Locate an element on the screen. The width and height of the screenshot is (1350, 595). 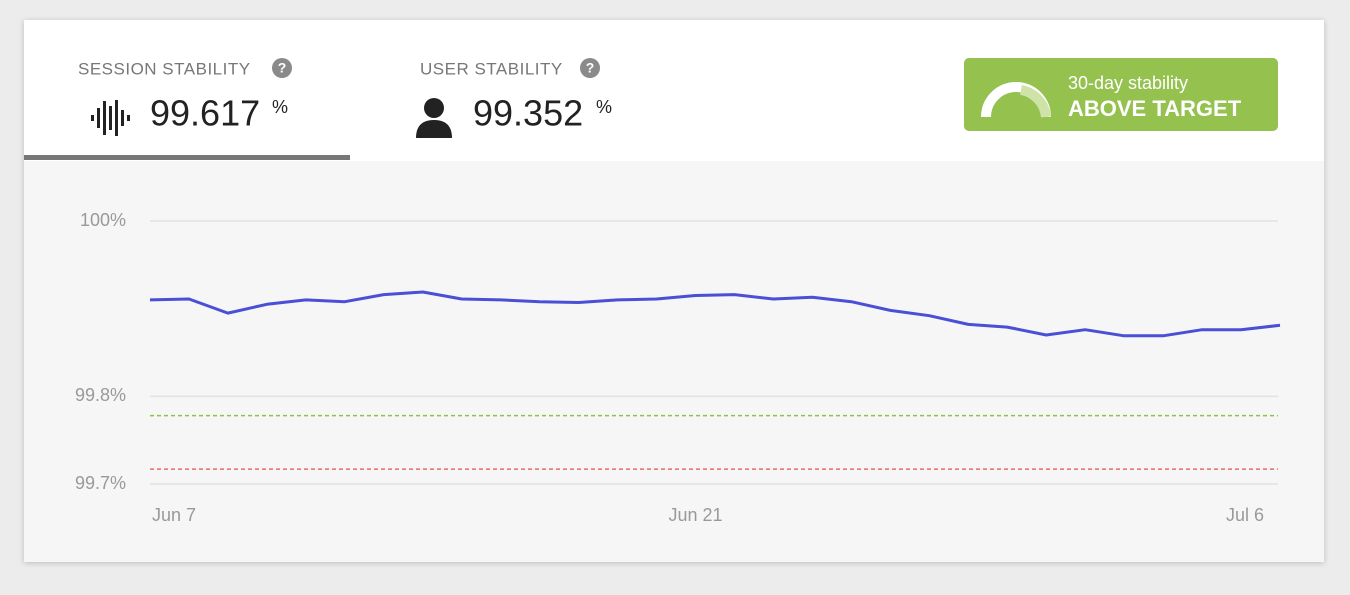
gauge-icon-part is located at coordinates (1035, 101).